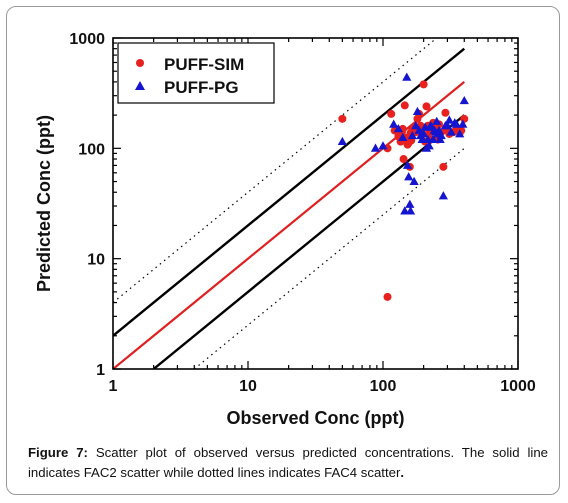  What do you see at coordinates (201, 87) in the screenshot?
I see `legend-label-puff-pg: PUFF-PG` at bounding box center [201, 87].